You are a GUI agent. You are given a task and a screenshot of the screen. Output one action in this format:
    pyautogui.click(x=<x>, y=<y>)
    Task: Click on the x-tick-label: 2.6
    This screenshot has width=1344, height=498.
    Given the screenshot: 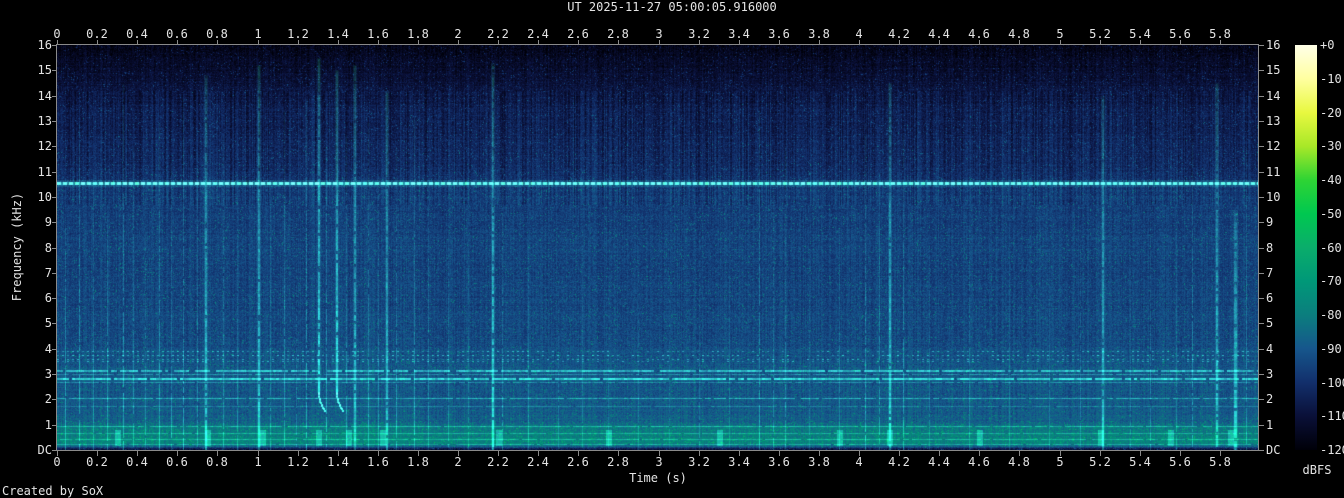 What is the action you would take?
    pyautogui.click(x=578, y=34)
    